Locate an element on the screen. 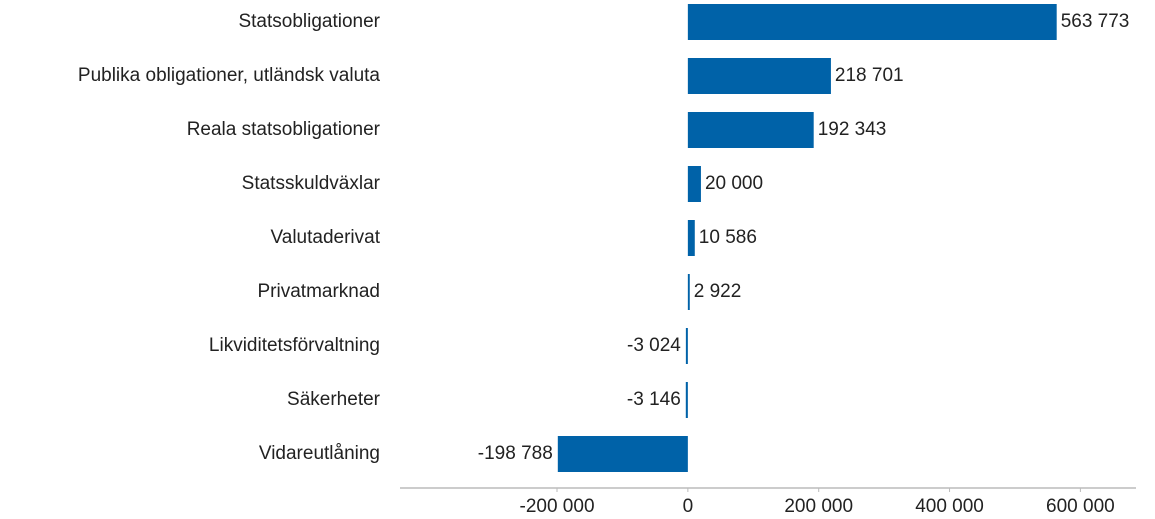  category-label: Statsskuldväxlar is located at coordinates (311, 183).